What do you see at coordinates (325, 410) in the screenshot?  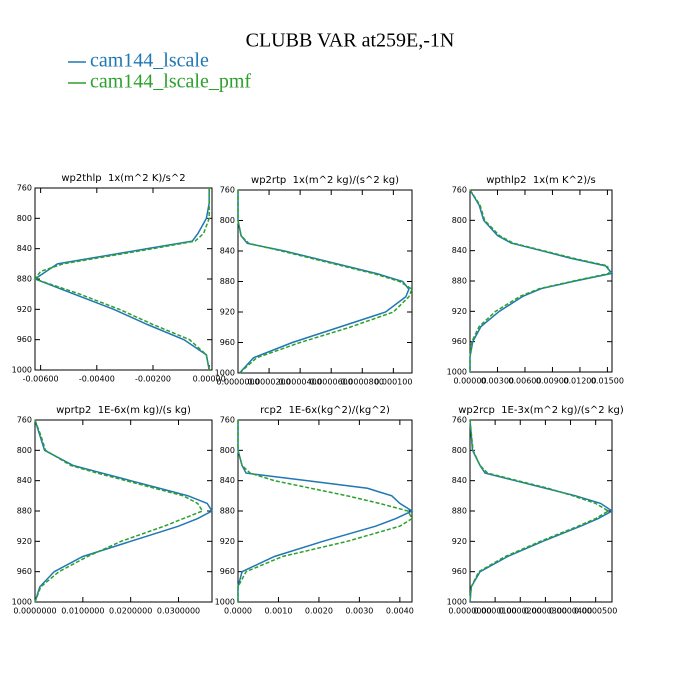 I see `plot-title: rcp2 1E-6x(kg^2)/(kg^2)` at bounding box center [325, 410].